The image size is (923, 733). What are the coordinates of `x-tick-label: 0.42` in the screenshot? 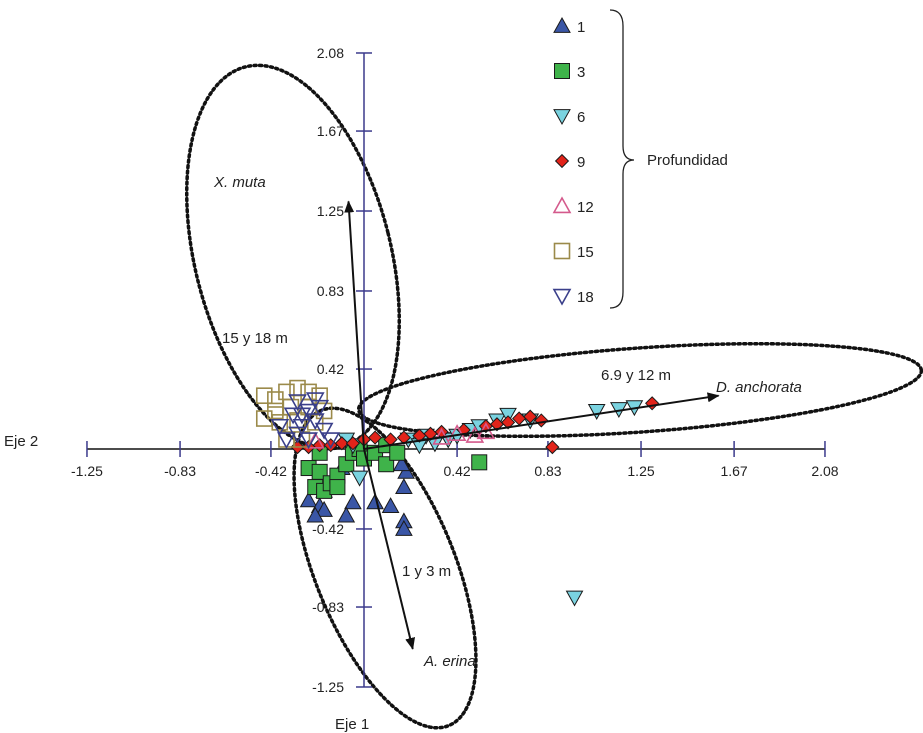 It's located at (456, 471).